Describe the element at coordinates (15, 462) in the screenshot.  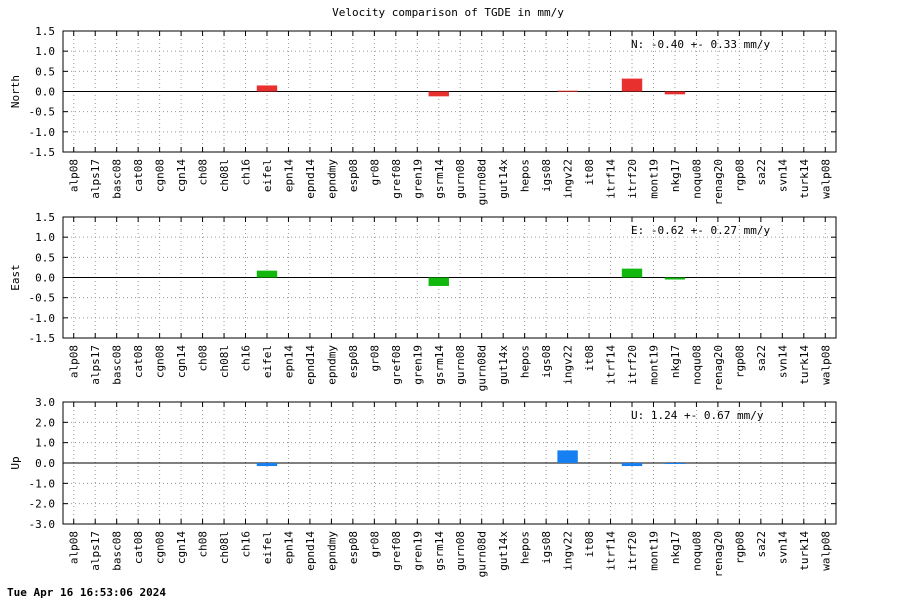
I see `y-axis-label-up: Up` at that location.